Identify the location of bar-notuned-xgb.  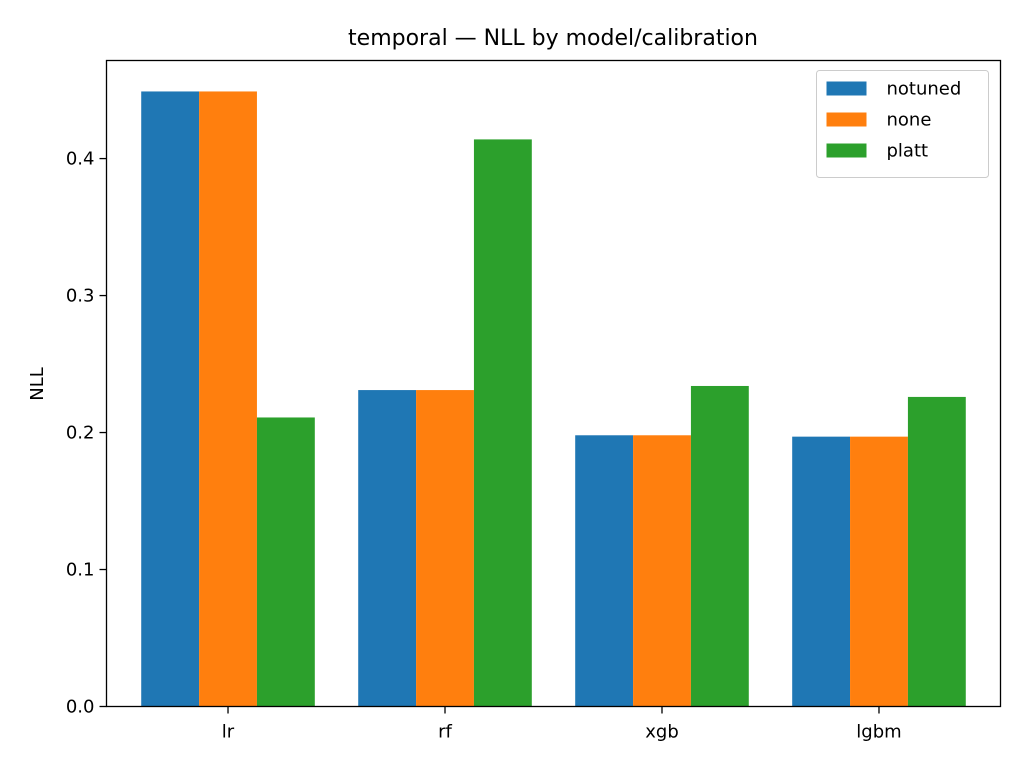
(604, 571).